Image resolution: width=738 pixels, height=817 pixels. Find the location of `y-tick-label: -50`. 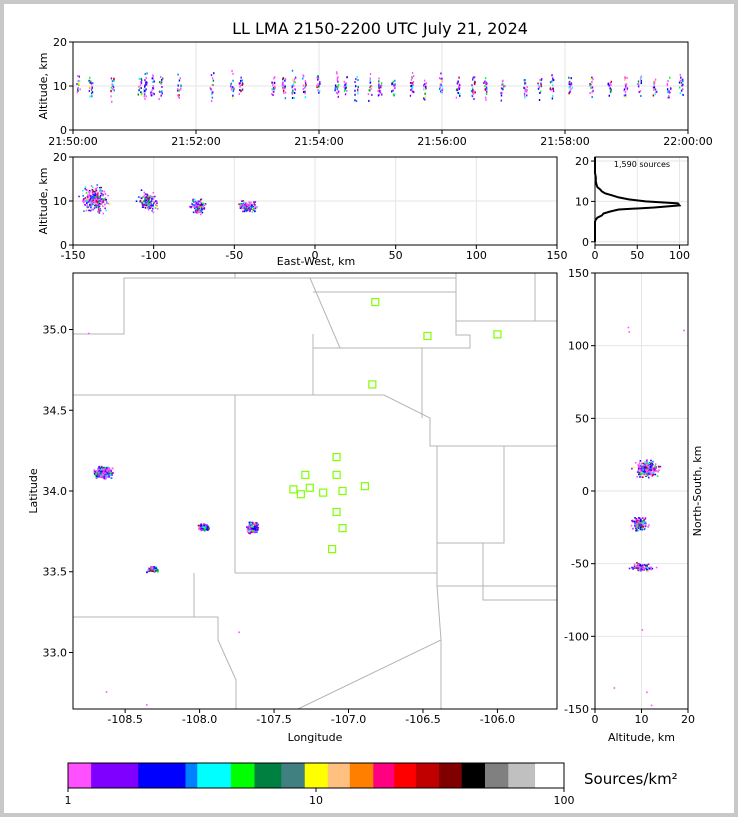

y-tick-label: -50 is located at coordinates (580, 564).